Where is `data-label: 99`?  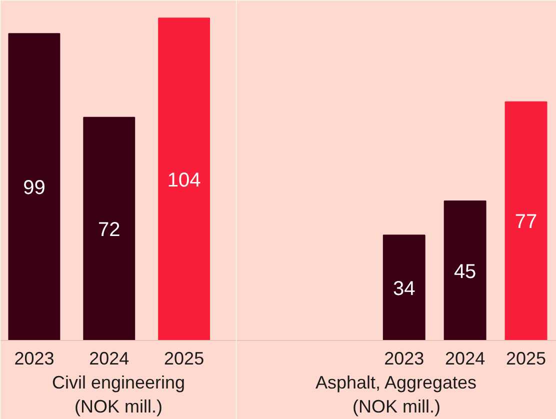
data-label: 99 is located at coordinates (34, 188).